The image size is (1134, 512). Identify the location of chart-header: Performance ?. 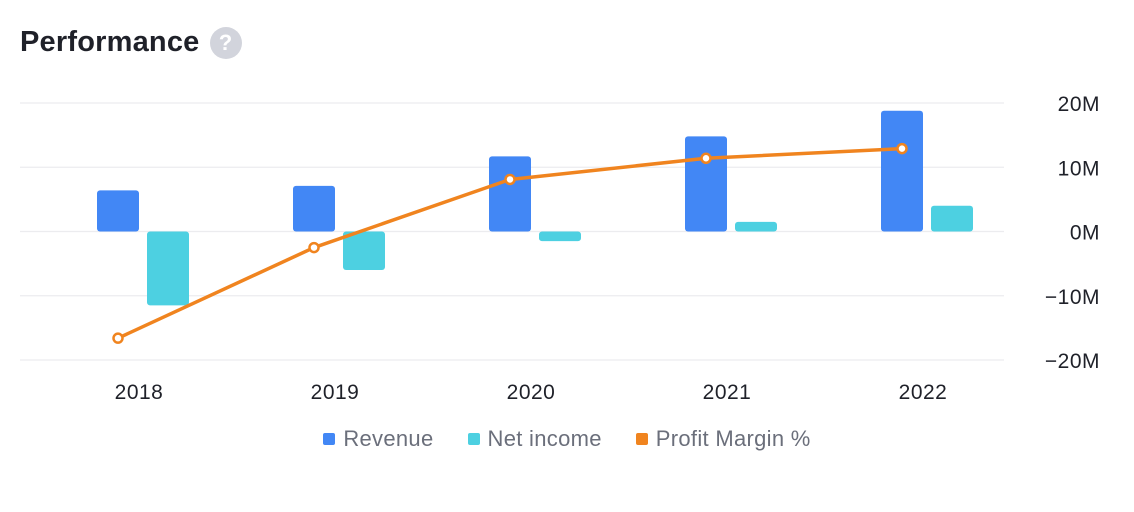
(131, 42).